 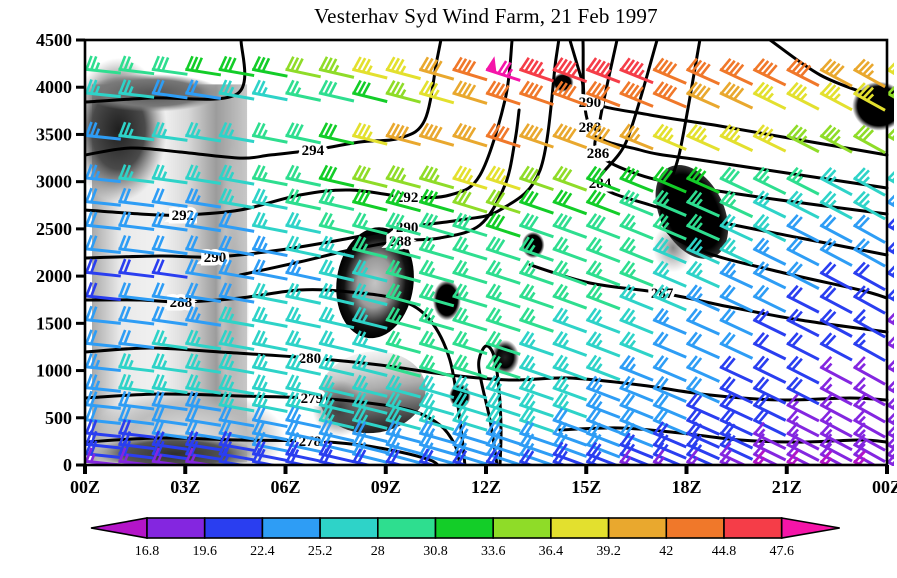 What do you see at coordinates (54, 323) in the screenshot?
I see `y-tick-label: 1500` at bounding box center [54, 323].